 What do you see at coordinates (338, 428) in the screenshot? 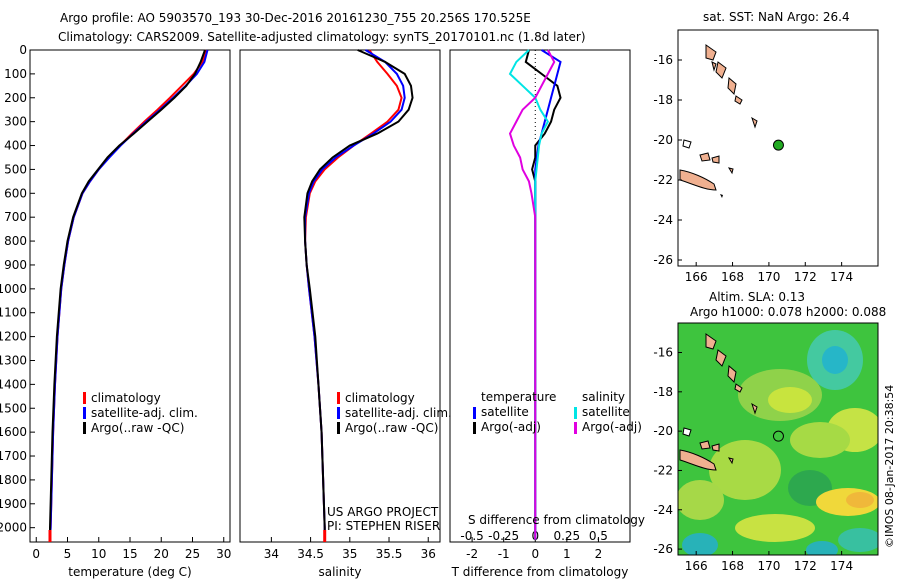
I see `legend-swatch-argo` at bounding box center [338, 428].